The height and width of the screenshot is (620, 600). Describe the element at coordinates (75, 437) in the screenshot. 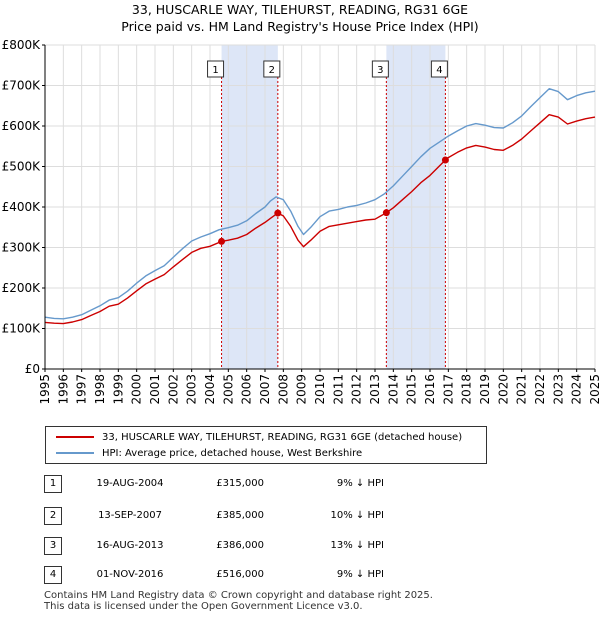

I see `legend-swatch-property` at that location.